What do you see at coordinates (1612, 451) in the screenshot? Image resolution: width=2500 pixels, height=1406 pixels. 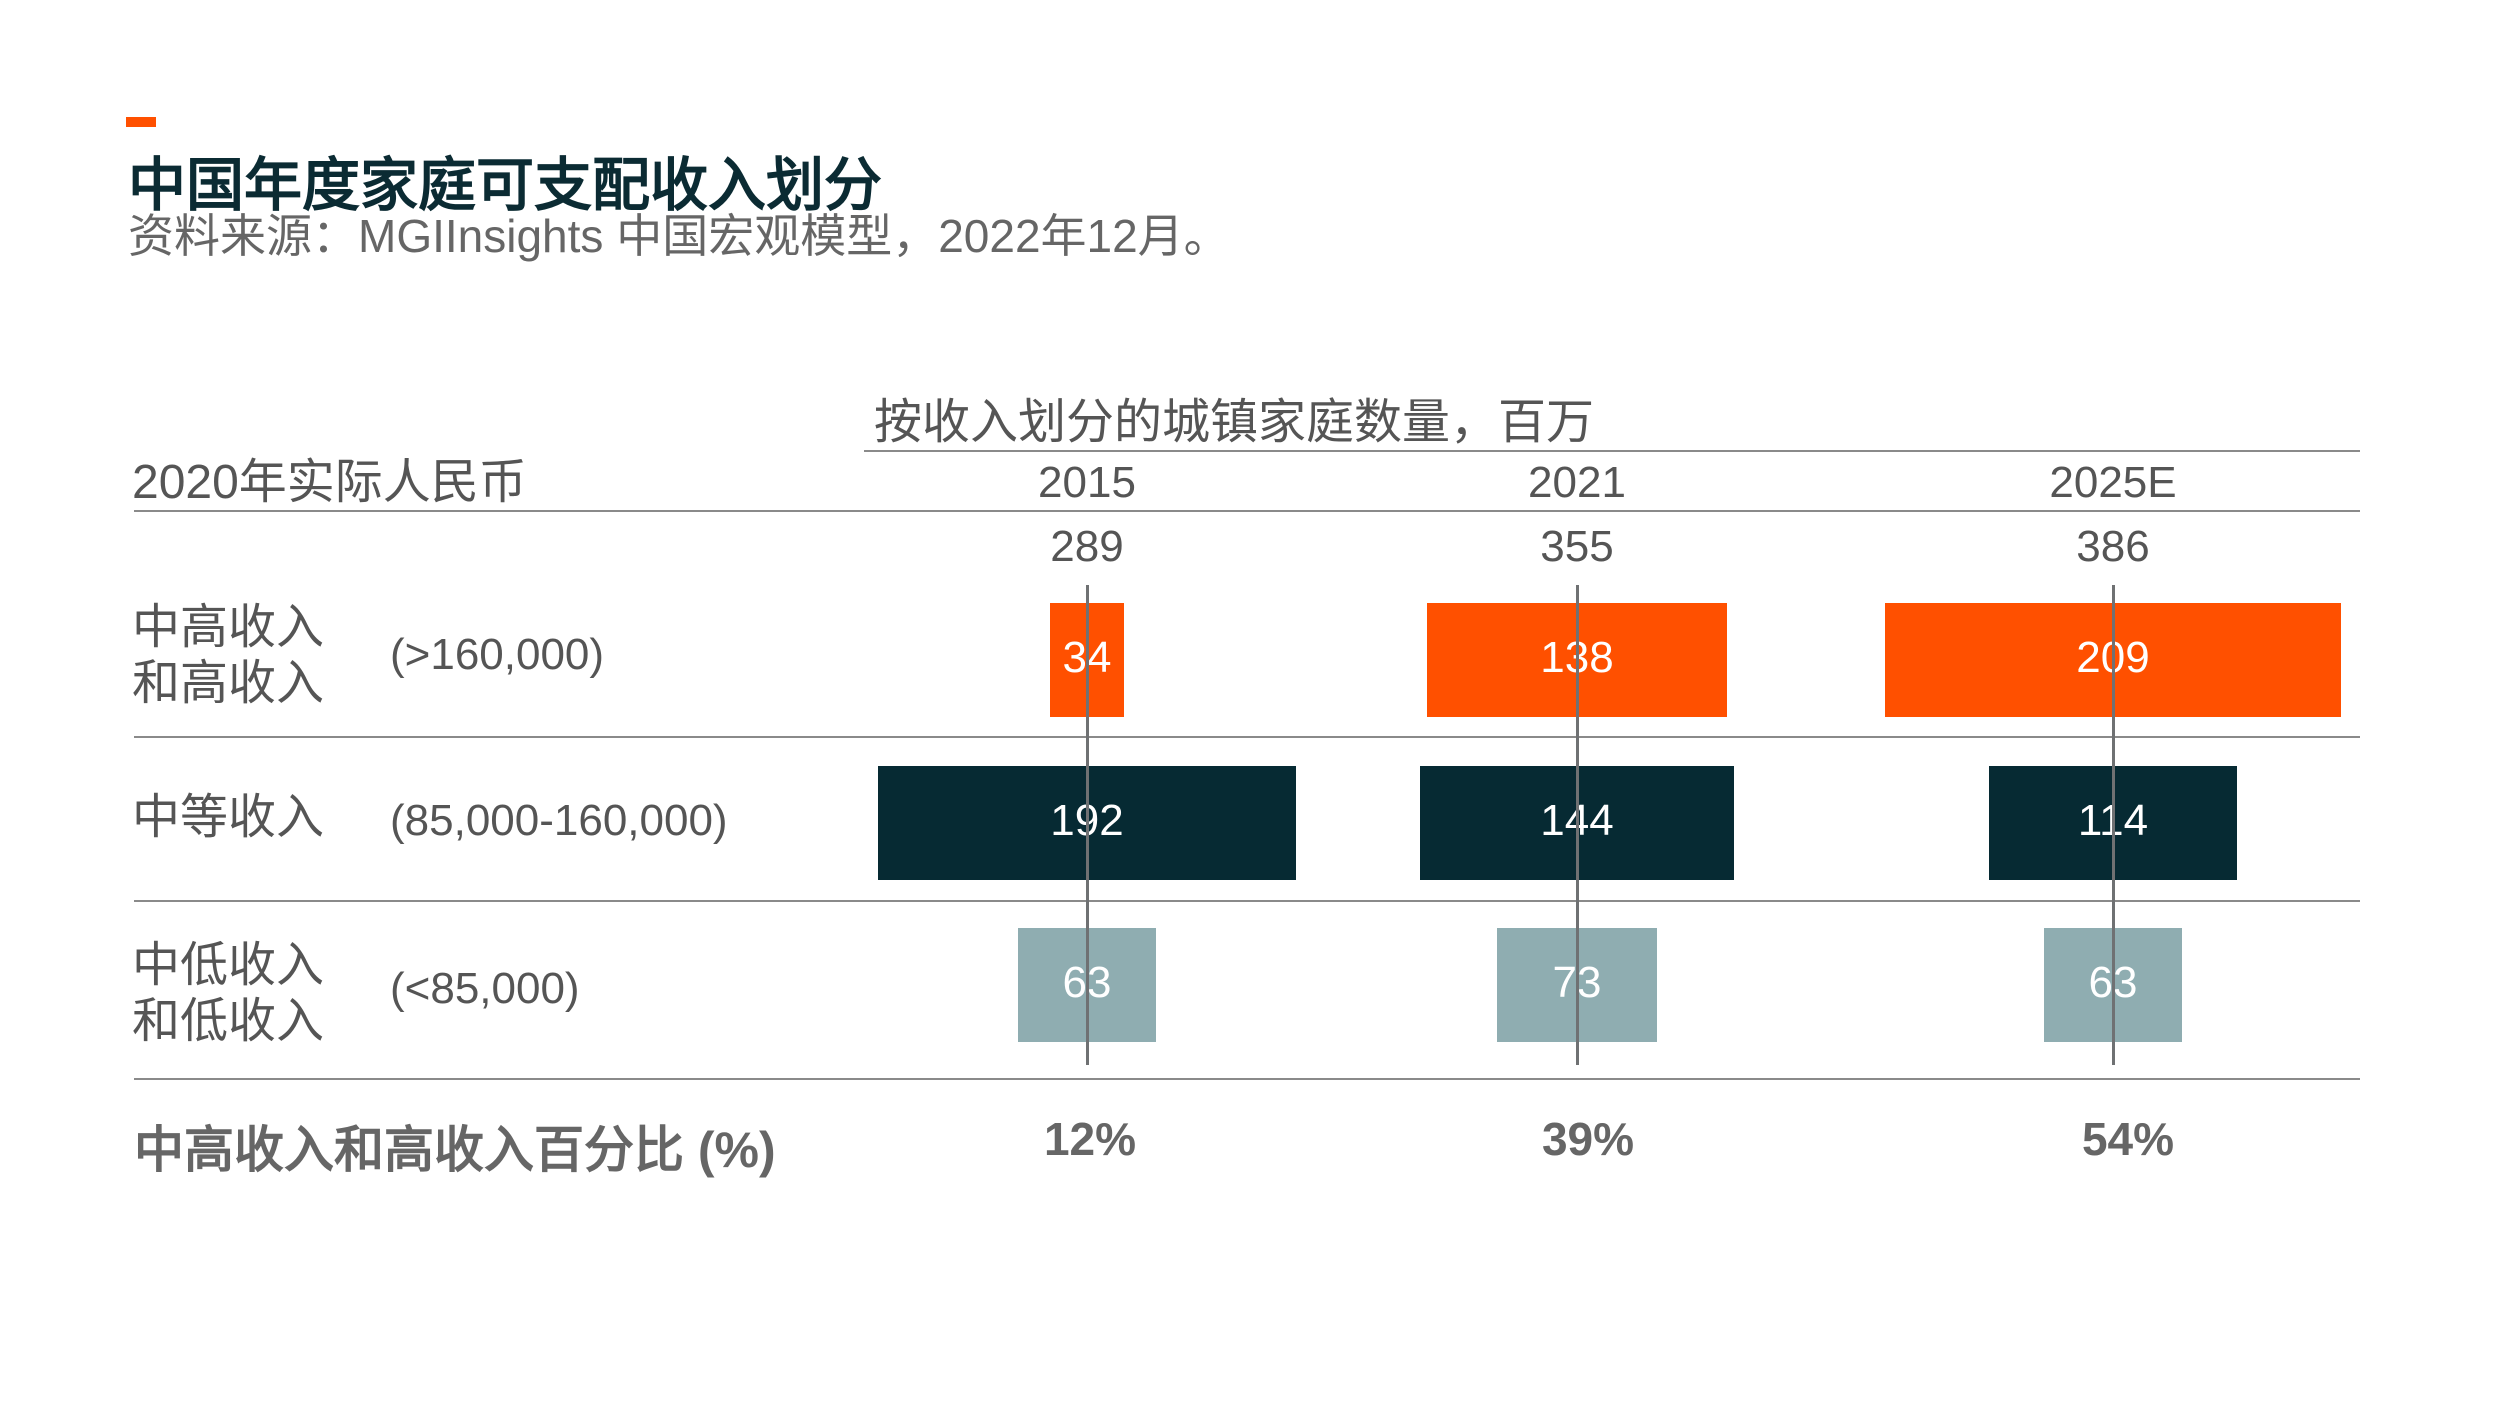 I see `header-rule-top` at bounding box center [1612, 451].